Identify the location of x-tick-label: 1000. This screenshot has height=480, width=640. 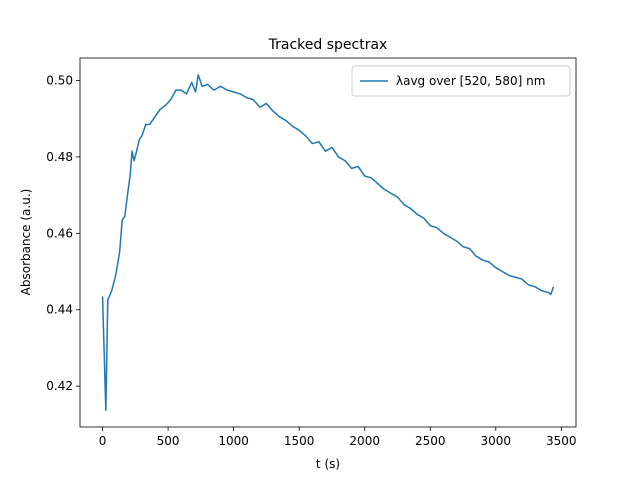
(233, 441).